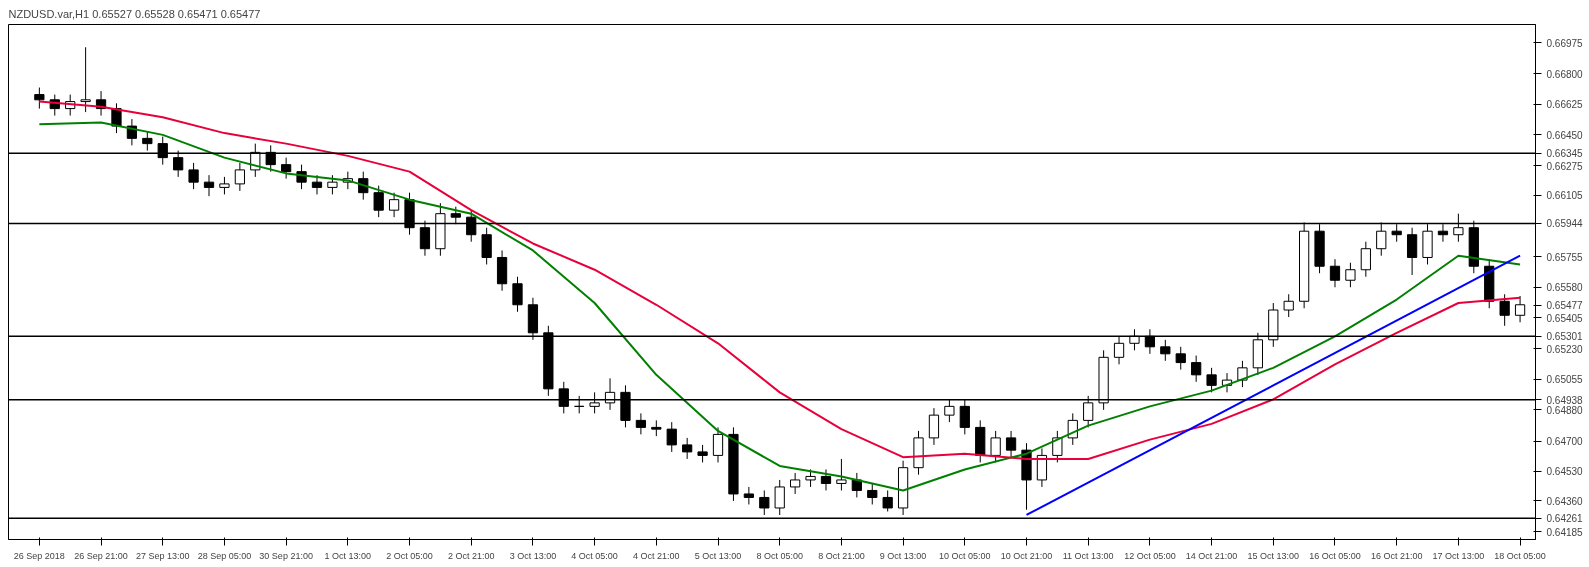 This screenshot has height=567, width=1589. Describe the element at coordinates (1565, 519) in the screenshot. I see `ref-line-label: 0.64261` at that location.